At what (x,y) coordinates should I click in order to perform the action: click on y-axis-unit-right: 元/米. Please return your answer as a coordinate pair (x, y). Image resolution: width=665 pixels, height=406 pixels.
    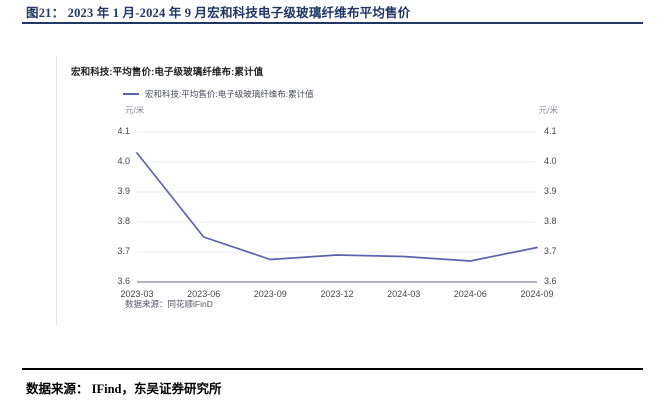
    Looking at the image, I should click on (548, 110).